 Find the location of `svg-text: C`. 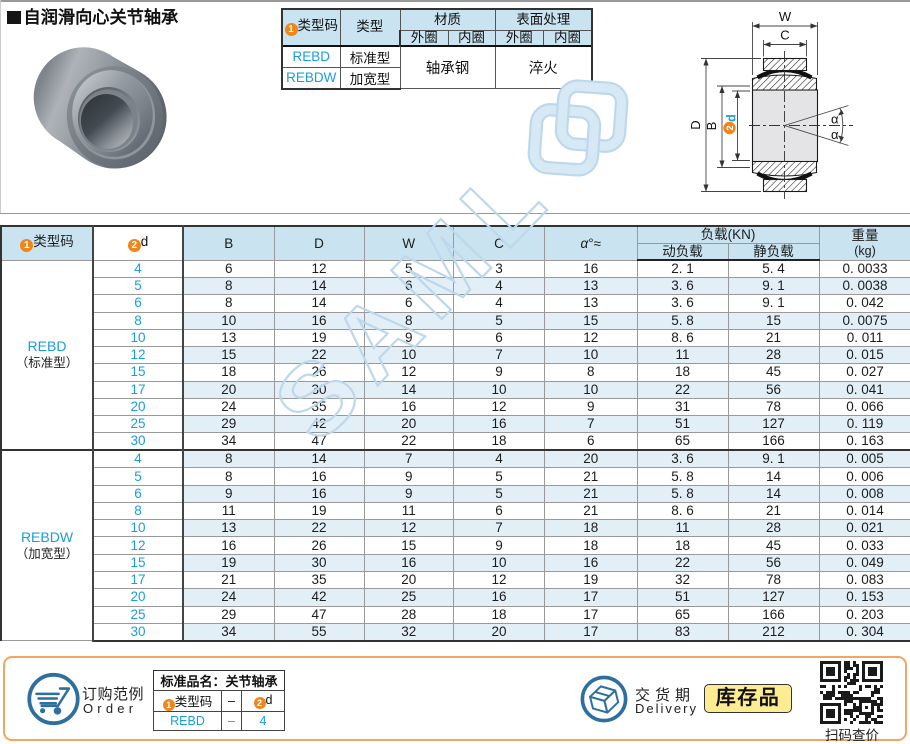

svg-text: C is located at coordinates (784, 35).